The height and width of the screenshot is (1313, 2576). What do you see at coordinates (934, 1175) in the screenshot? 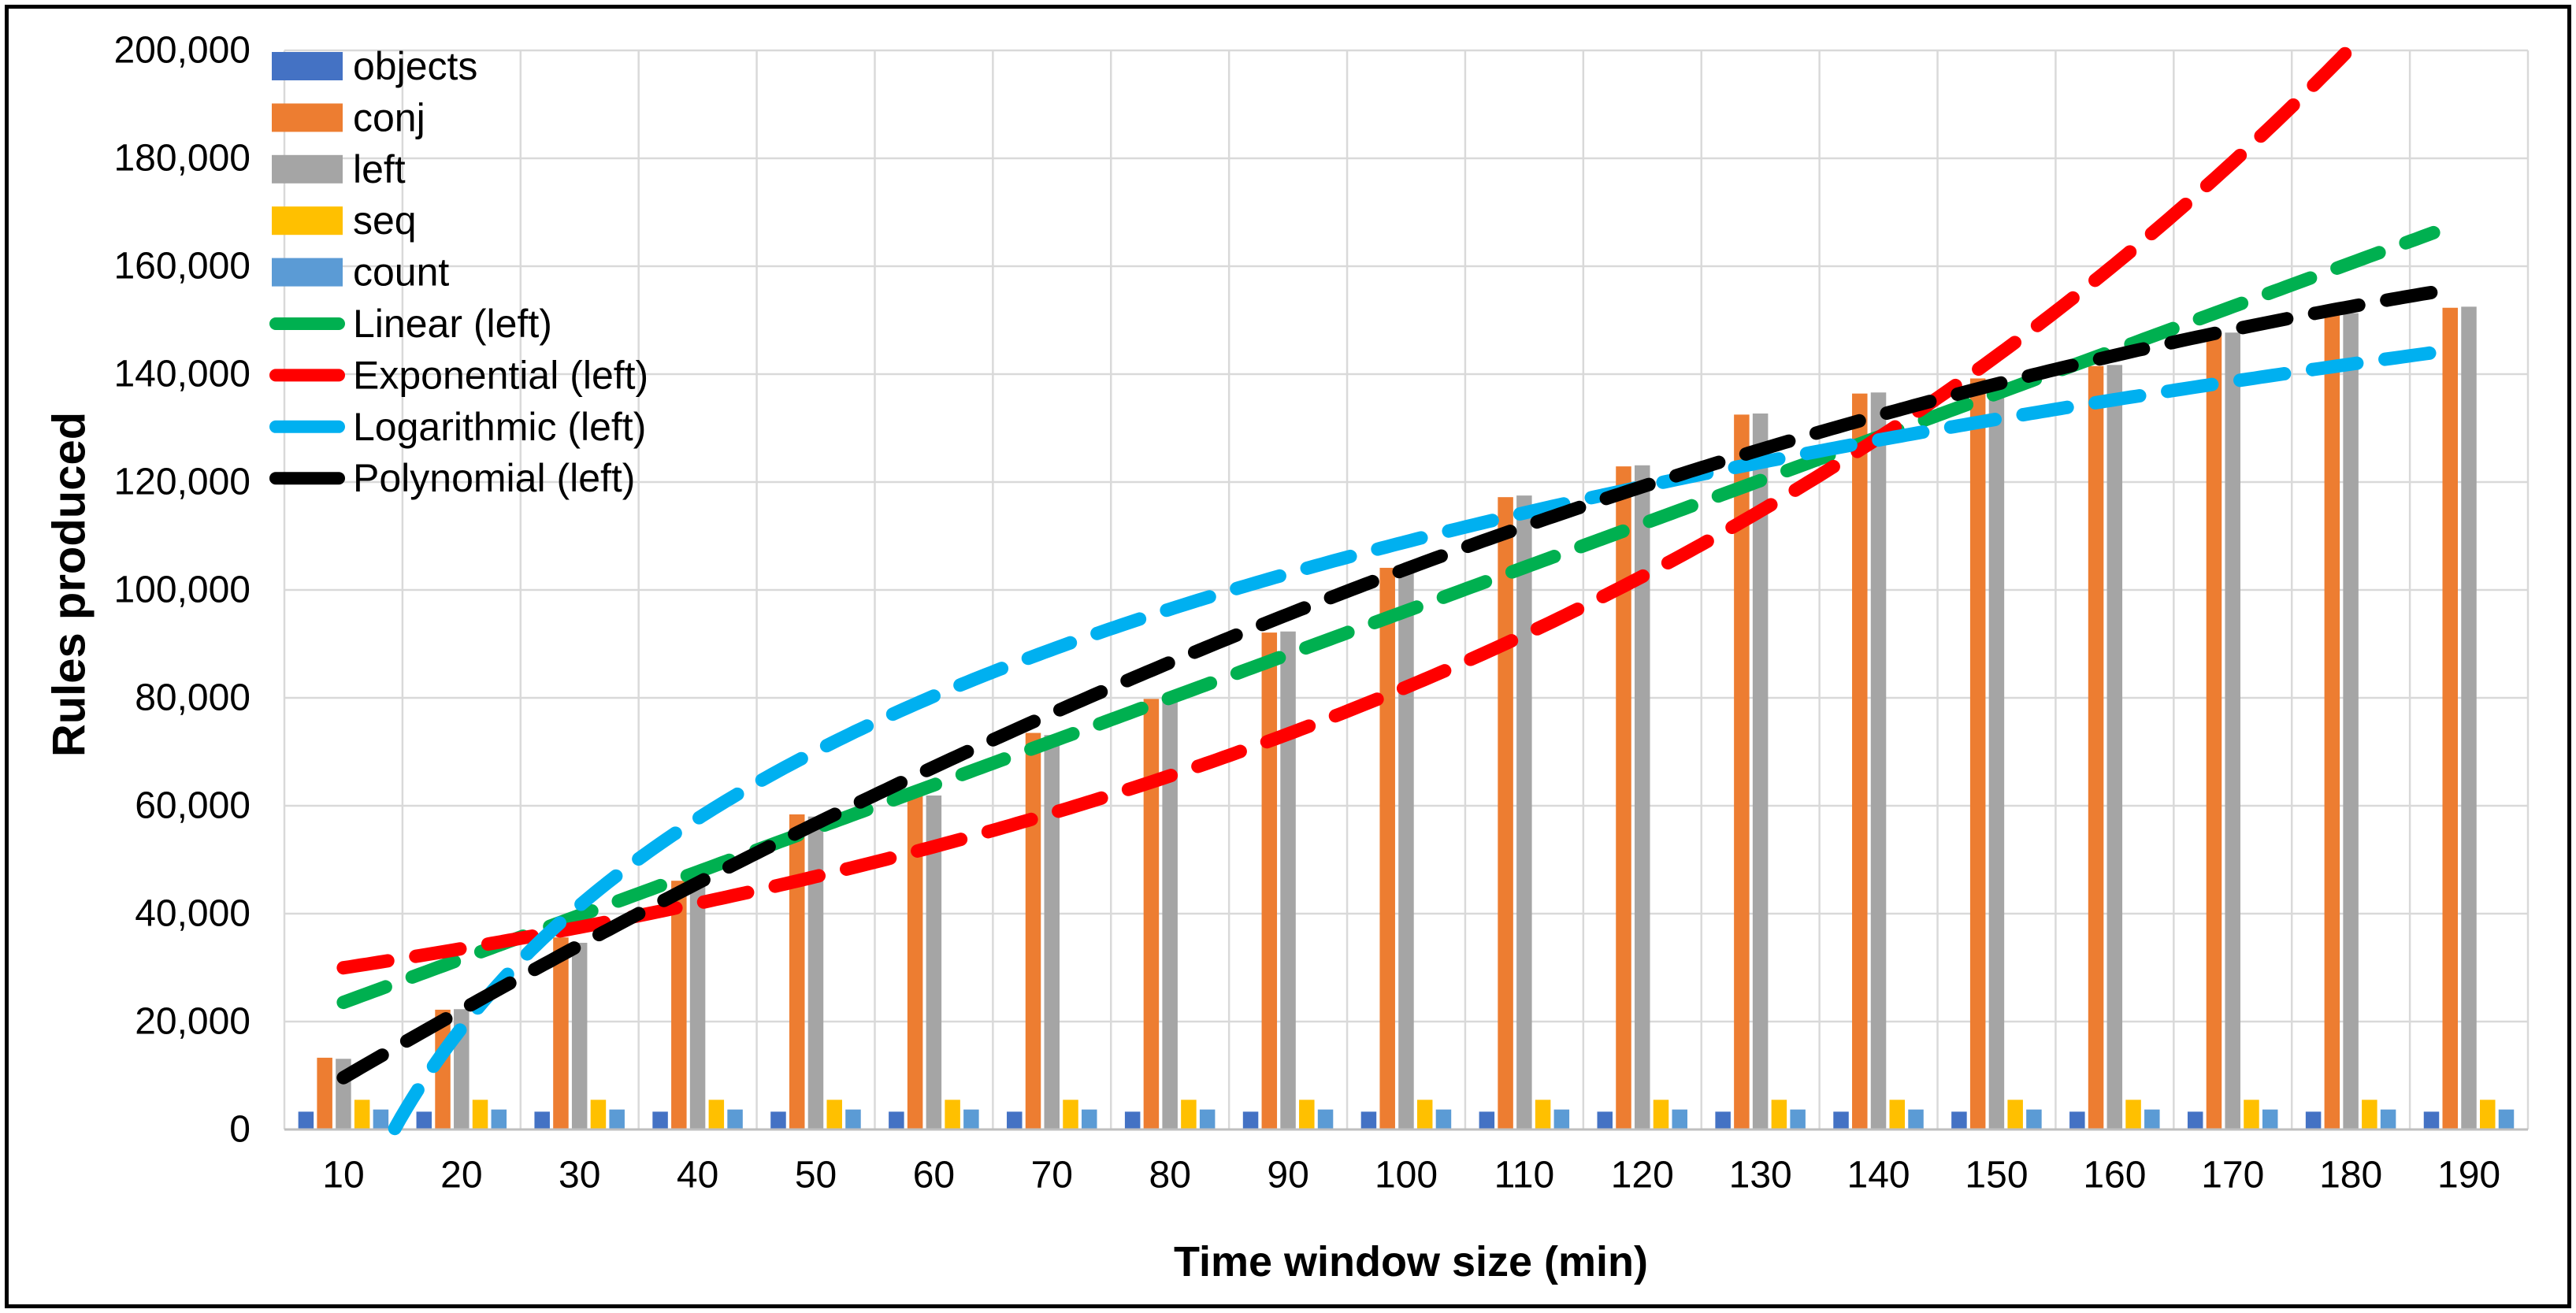
I see `x-tick-label: 60` at bounding box center [934, 1175].